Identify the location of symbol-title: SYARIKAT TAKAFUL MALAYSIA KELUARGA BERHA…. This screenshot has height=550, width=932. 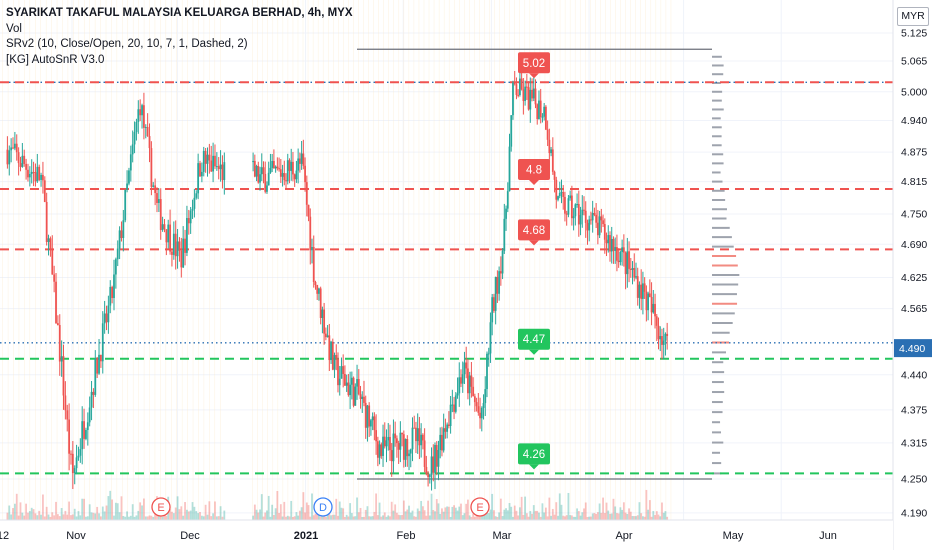
(179, 13).